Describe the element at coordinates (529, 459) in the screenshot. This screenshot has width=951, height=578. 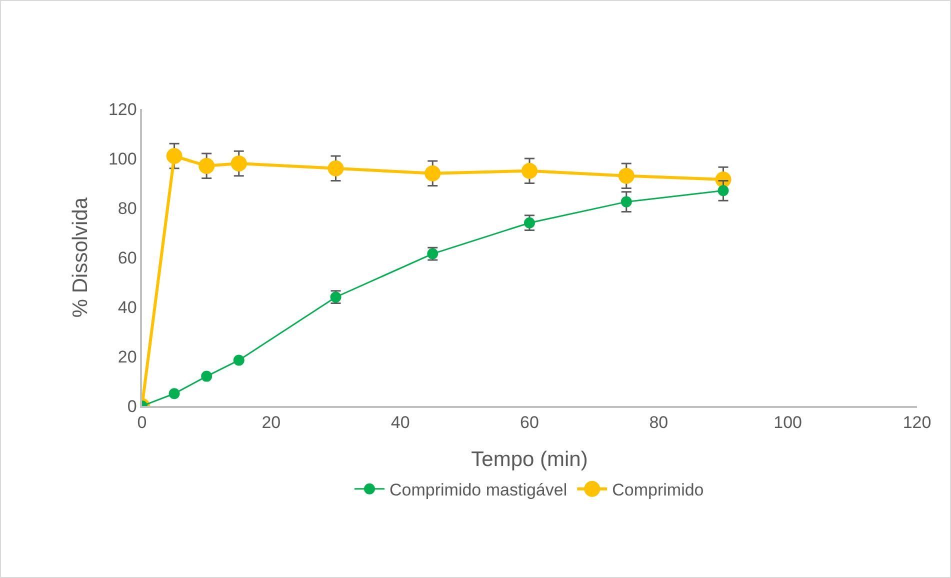
I see `x-axis-title: Tempo (min)` at that location.